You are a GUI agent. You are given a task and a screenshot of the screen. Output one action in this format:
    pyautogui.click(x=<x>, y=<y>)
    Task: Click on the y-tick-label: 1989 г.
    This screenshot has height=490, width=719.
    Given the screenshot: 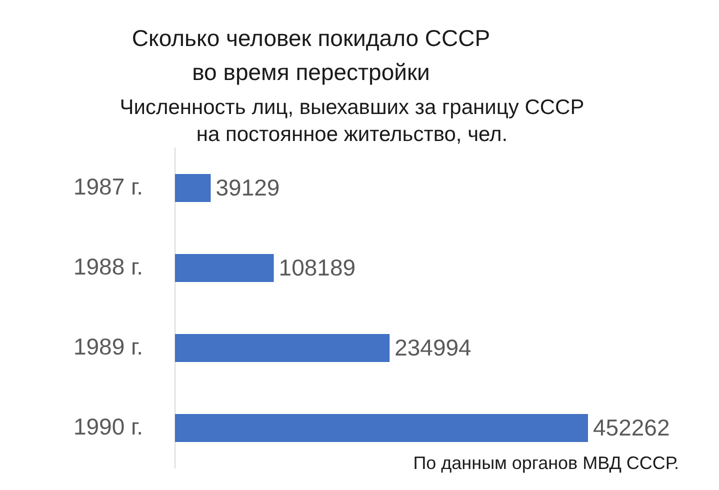 What is the action you would take?
    pyautogui.click(x=108, y=346)
    